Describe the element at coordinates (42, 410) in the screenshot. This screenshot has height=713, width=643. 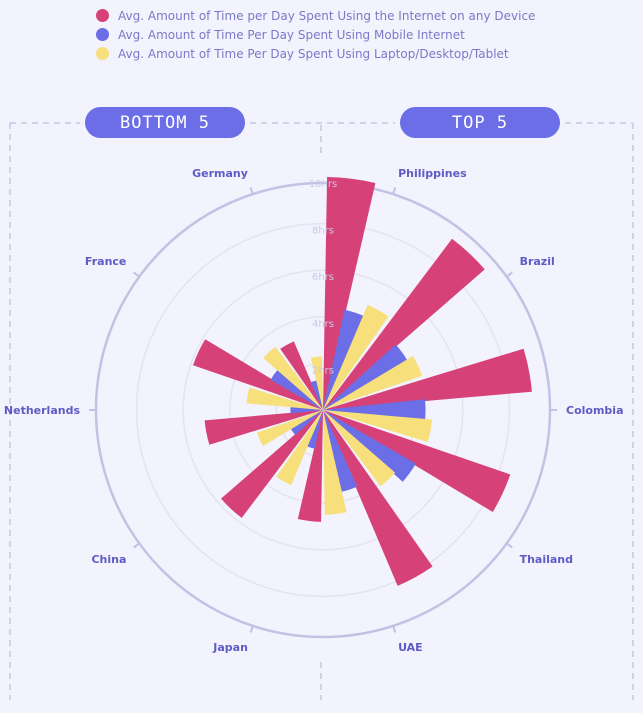
I see `country-label: Netherlands` at that location.